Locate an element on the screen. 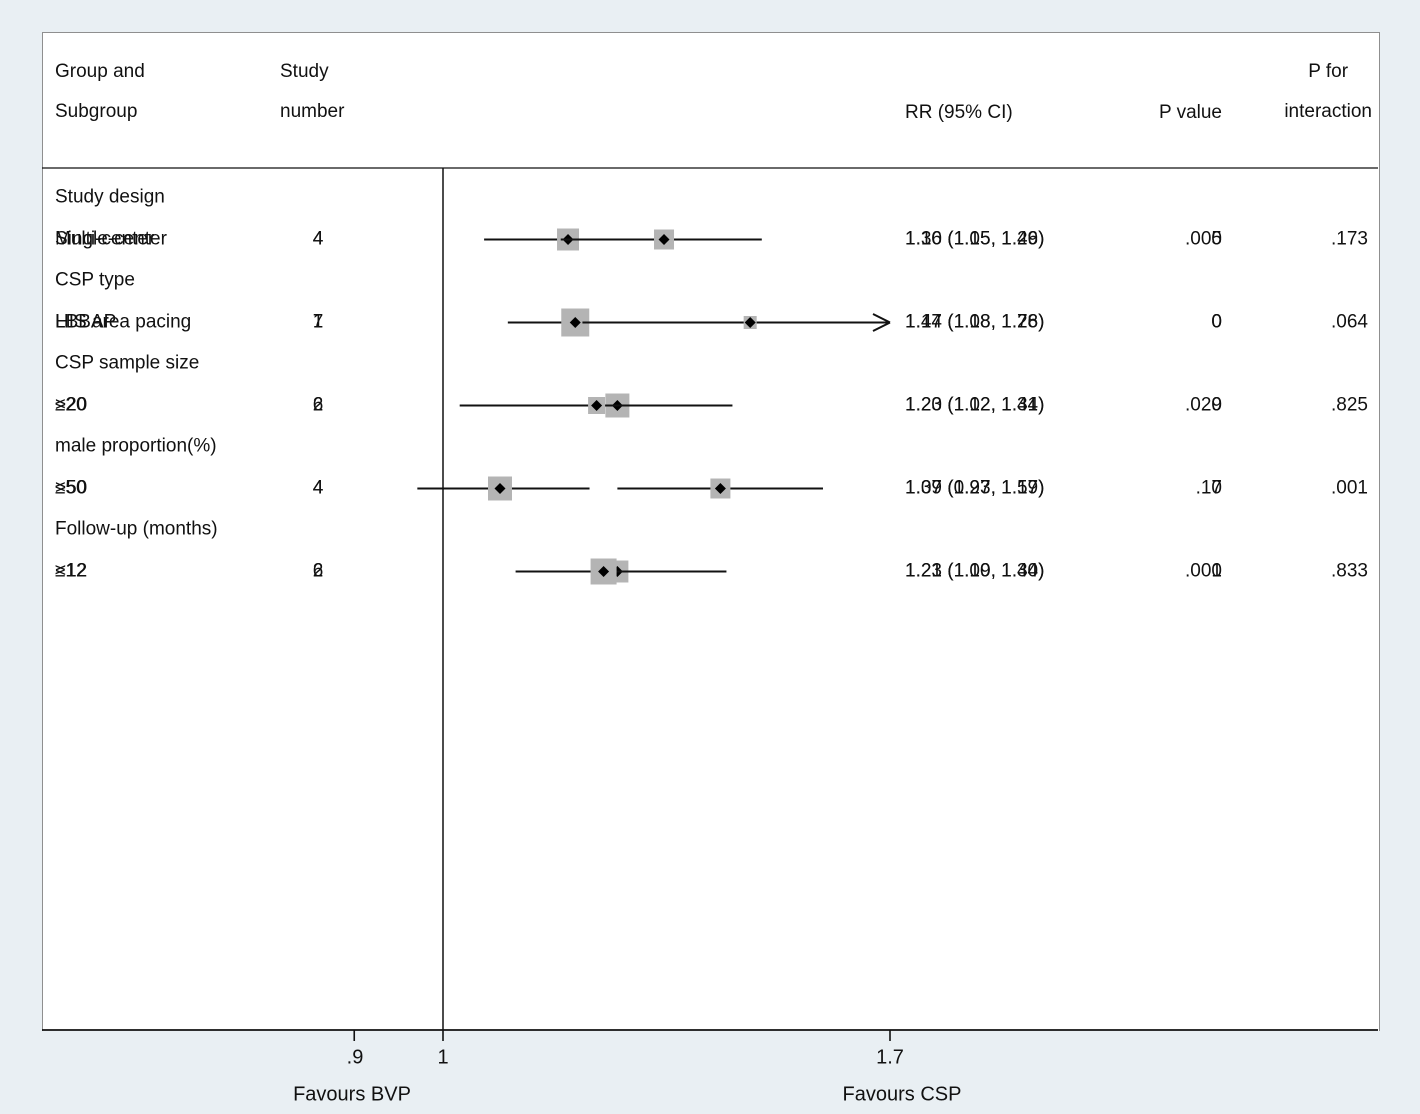  subgroup-label: >20 is located at coordinates (71, 405).